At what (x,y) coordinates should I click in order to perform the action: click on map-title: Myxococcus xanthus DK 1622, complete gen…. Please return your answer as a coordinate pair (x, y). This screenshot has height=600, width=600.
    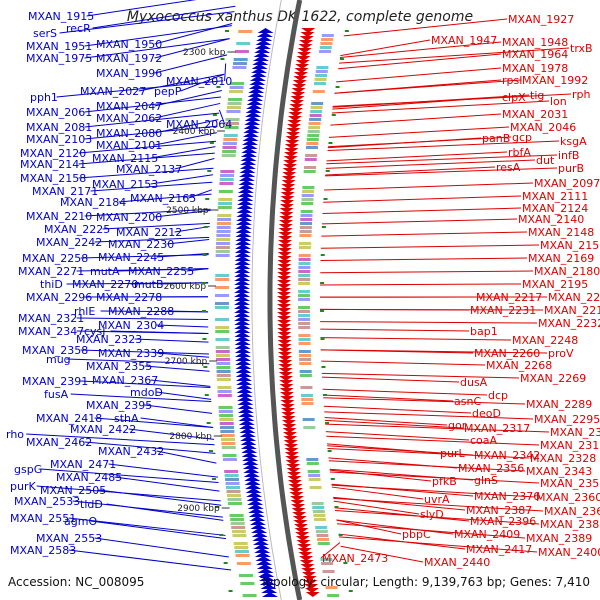
    Looking at the image, I should click on (300, 17).